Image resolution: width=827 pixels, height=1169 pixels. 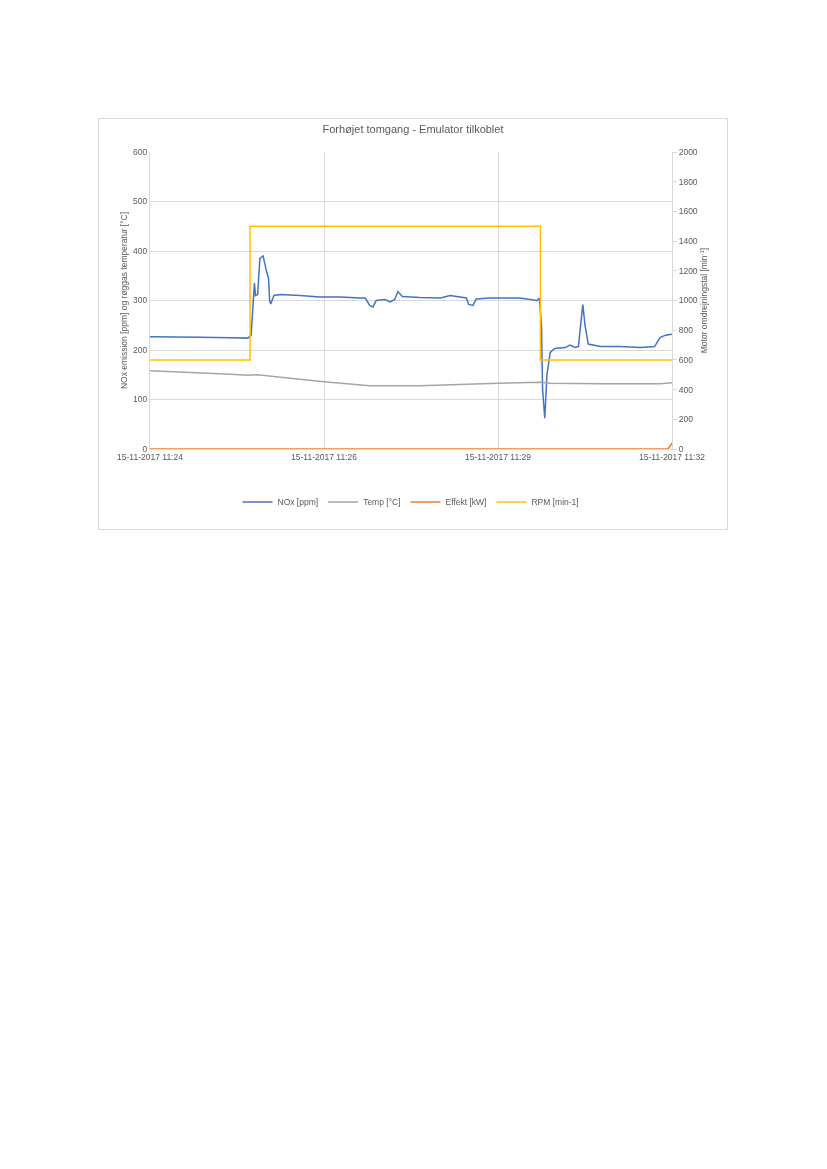 I want to click on y-tick-label: 0, so click(x=145, y=448).